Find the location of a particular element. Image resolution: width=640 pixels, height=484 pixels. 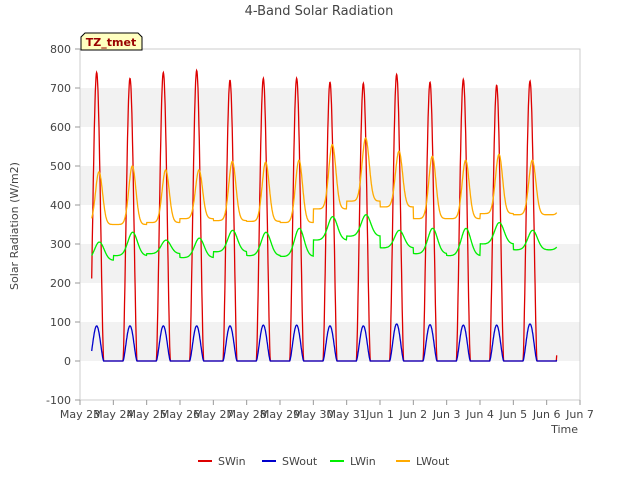

legend-label: LWin is located at coordinates (363, 461).